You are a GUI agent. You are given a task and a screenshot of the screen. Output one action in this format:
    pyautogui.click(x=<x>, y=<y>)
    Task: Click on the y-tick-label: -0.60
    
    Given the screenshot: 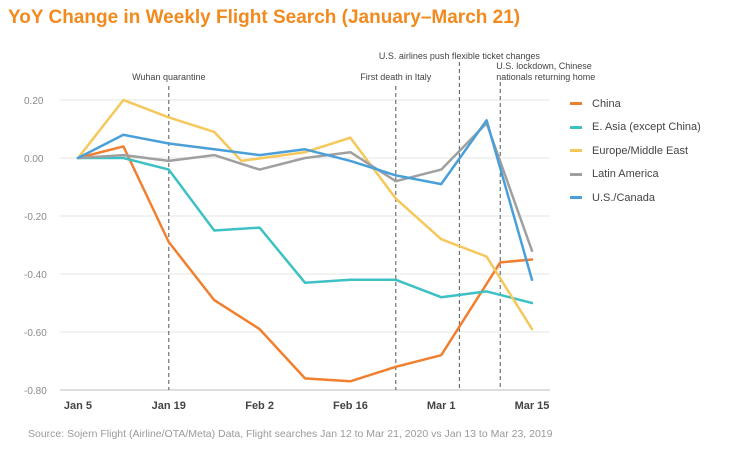 What is the action you would take?
    pyautogui.click(x=35, y=333)
    